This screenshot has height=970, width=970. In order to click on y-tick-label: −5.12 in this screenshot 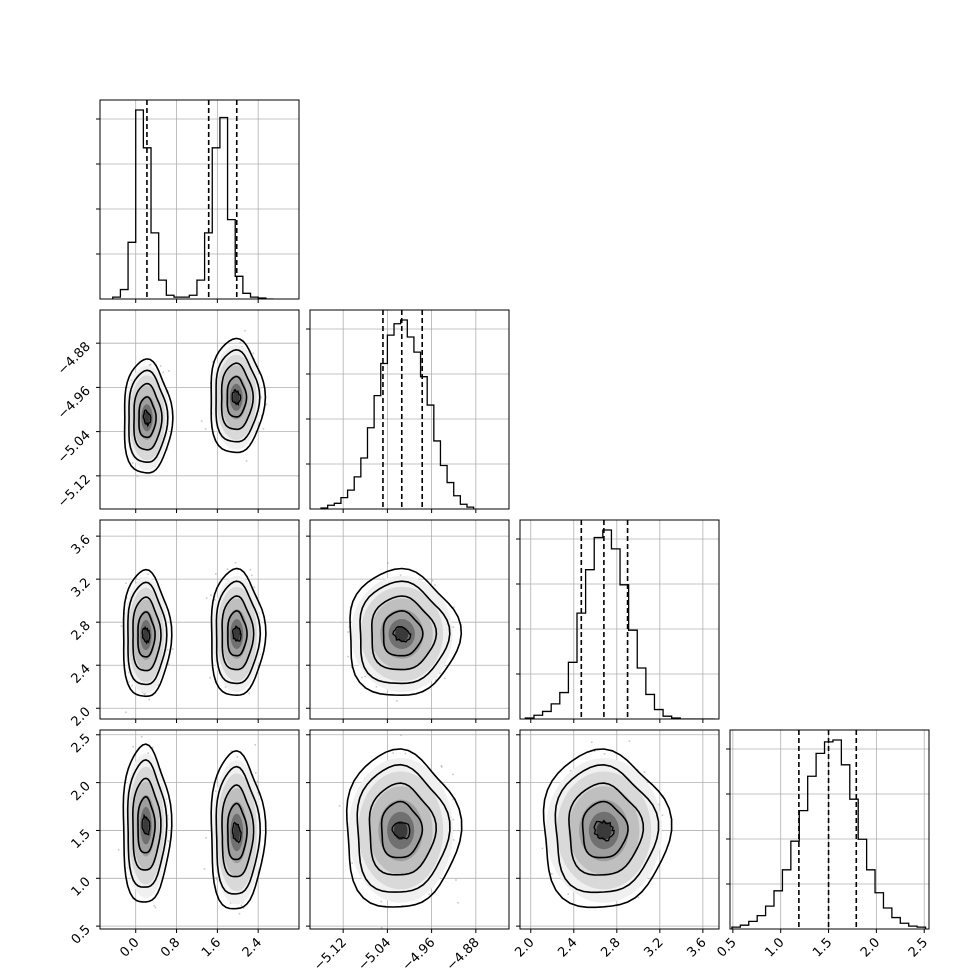, I will do `click(74, 491)`.